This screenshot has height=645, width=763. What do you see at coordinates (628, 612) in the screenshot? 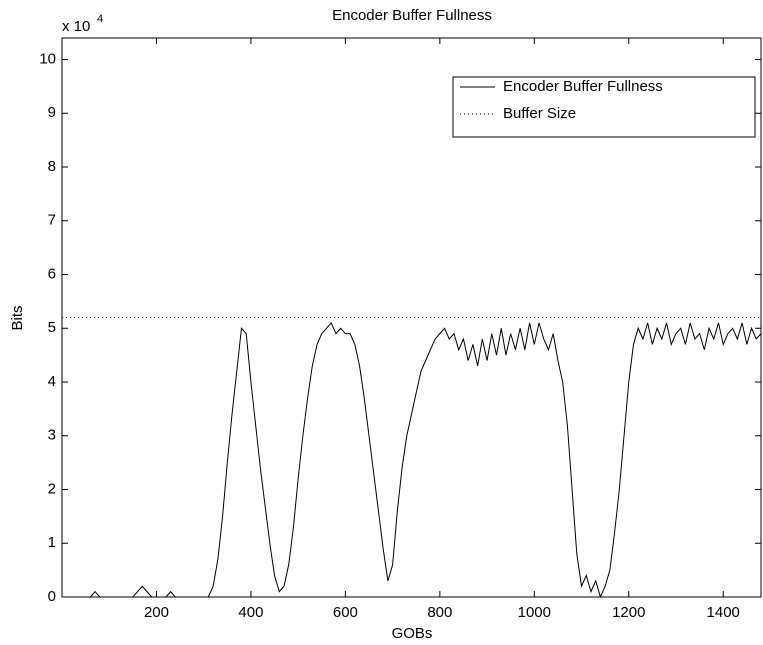
I see `x-tick-label: 1200` at bounding box center [628, 612].